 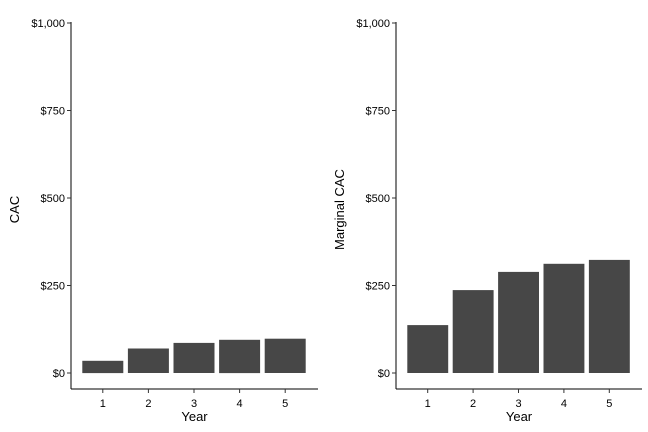 I want to click on y-axis-title: Marginal CAC, so click(x=339, y=209).